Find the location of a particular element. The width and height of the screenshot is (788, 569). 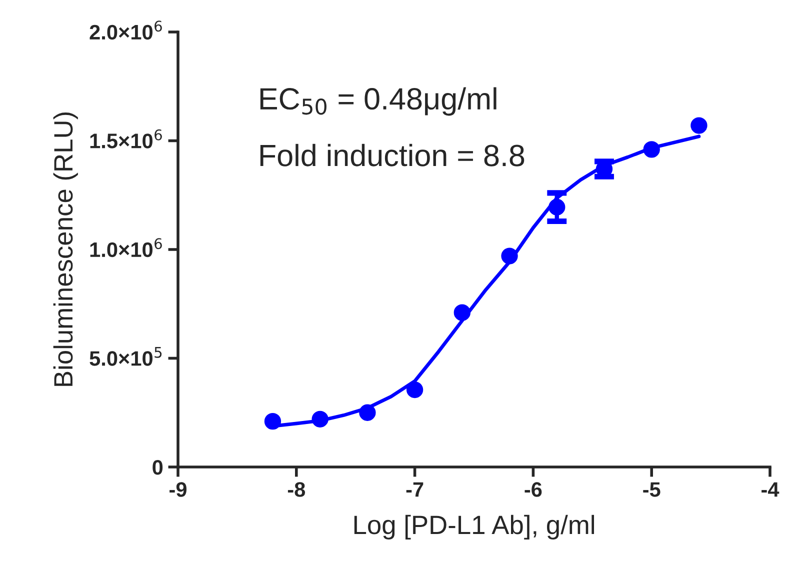

y-tick-label: 2.0×10$^{6}$ is located at coordinates (126, 30).